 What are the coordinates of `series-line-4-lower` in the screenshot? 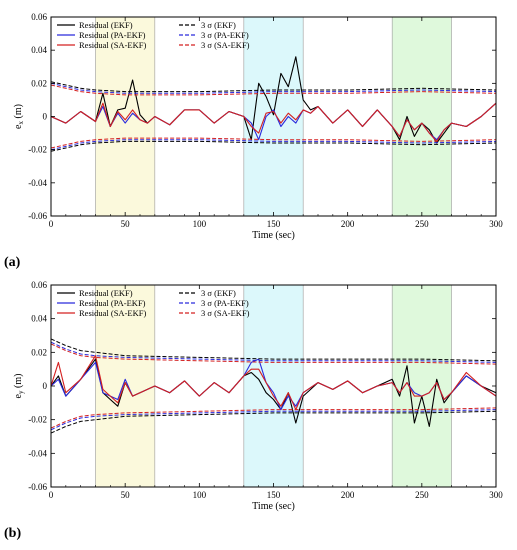 It's located at (273, 420).